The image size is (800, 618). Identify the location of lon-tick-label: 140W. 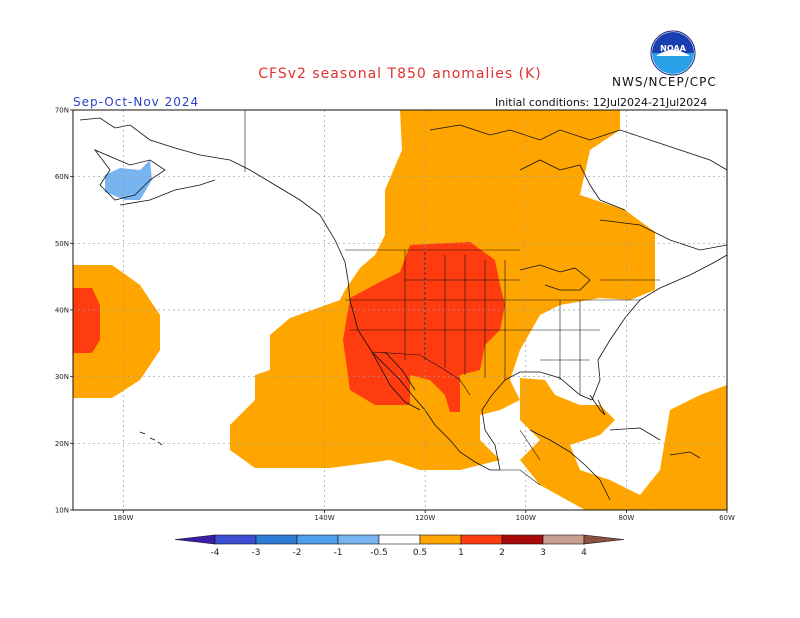
(324, 518).